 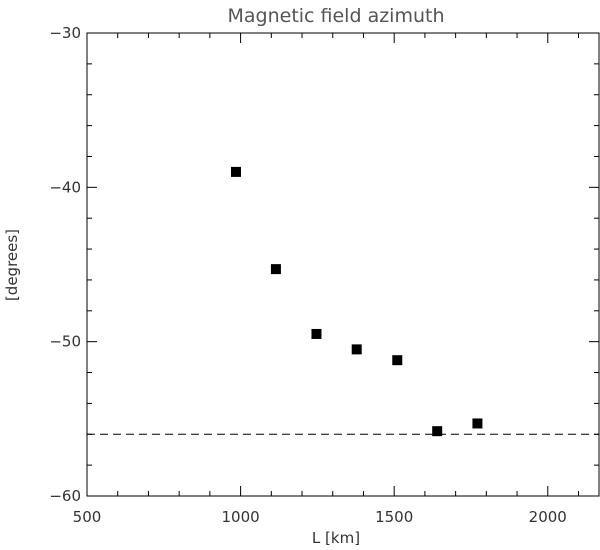 What do you see at coordinates (240, 517) in the screenshot?
I see `x-tick-label: 1000` at bounding box center [240, 517].